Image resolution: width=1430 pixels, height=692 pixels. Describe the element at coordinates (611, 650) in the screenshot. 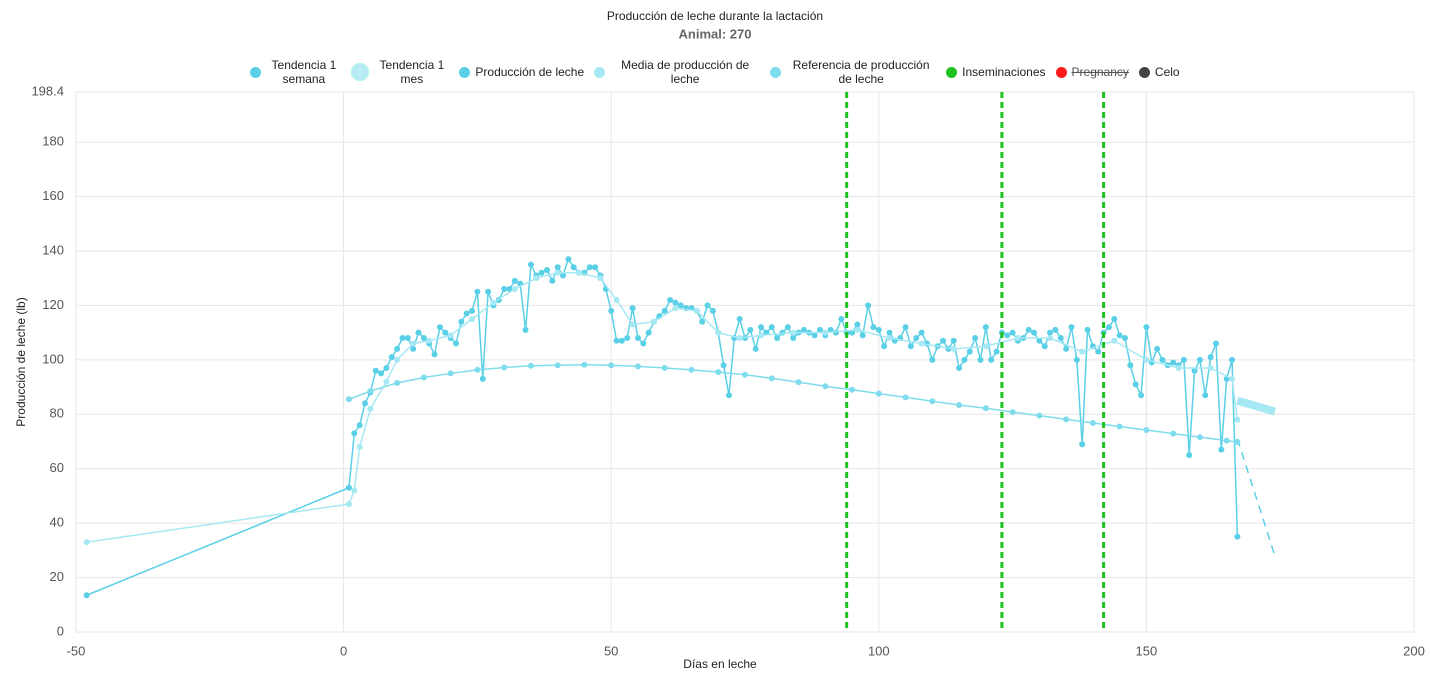

I see `x-tick-label: 50` at that location.